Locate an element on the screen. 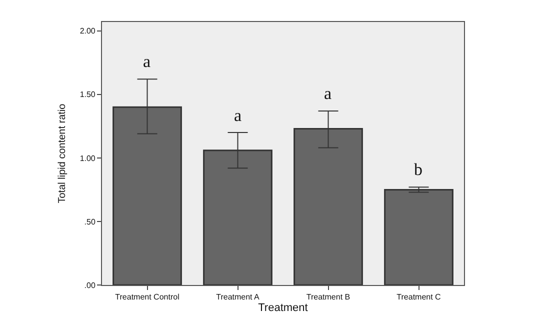  y-tick-label: .00 is located at coordinates (90, 285).